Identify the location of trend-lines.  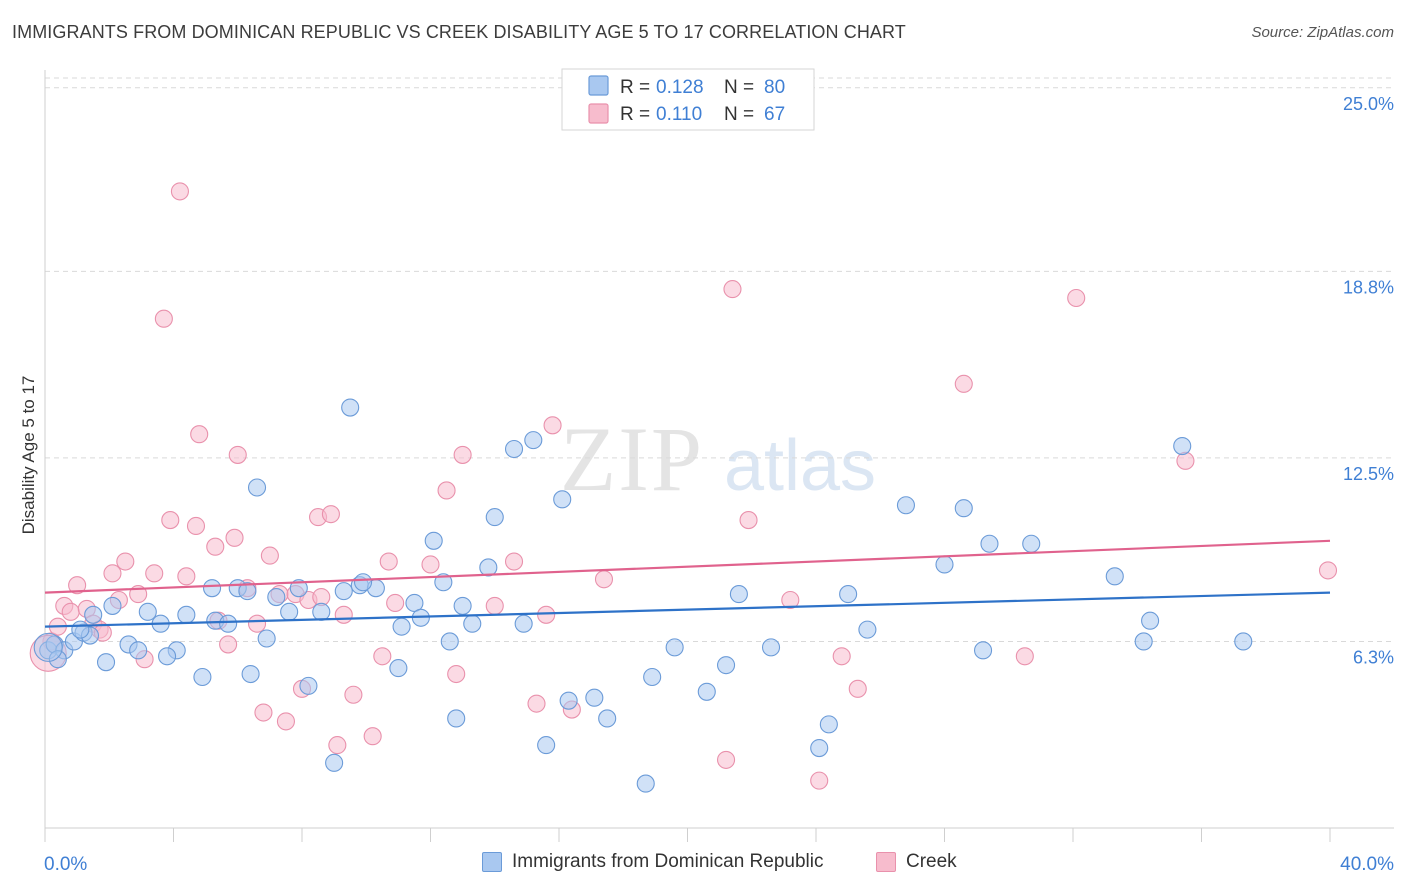
(687, 583).